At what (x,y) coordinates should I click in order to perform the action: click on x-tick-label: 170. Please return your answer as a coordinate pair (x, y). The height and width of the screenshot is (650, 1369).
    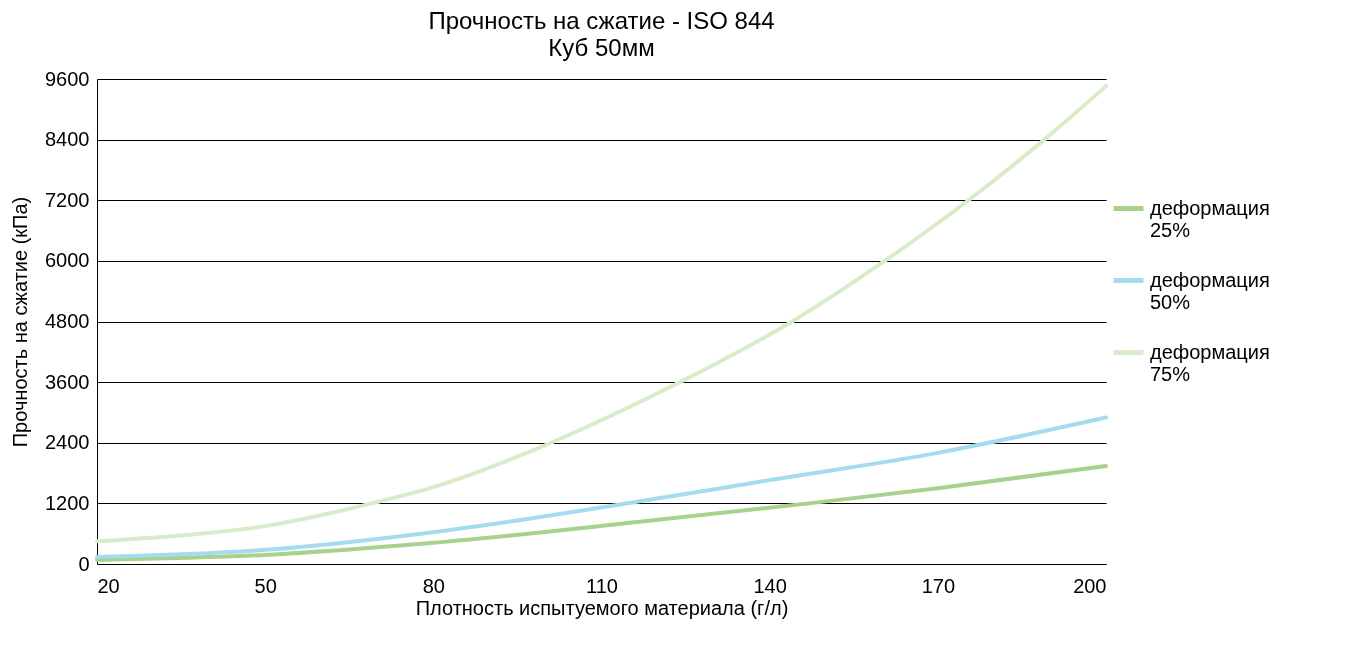
    Looking at the image, I should click on (938, 585).